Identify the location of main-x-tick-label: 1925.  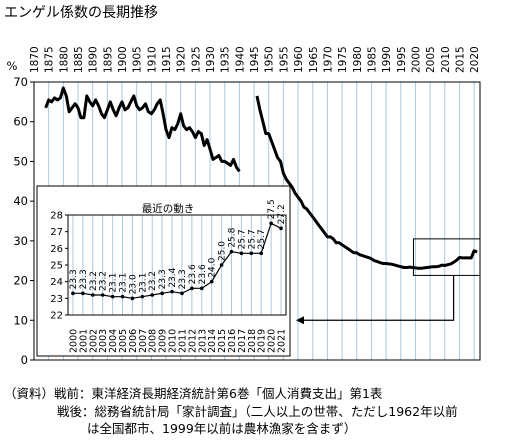
(196, 59).